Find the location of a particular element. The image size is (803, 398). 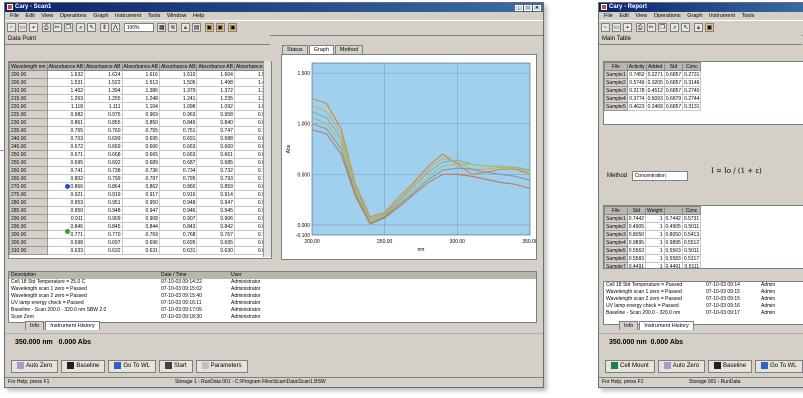

zoom-icon: ⌕ is located at coordinates (81, 27).